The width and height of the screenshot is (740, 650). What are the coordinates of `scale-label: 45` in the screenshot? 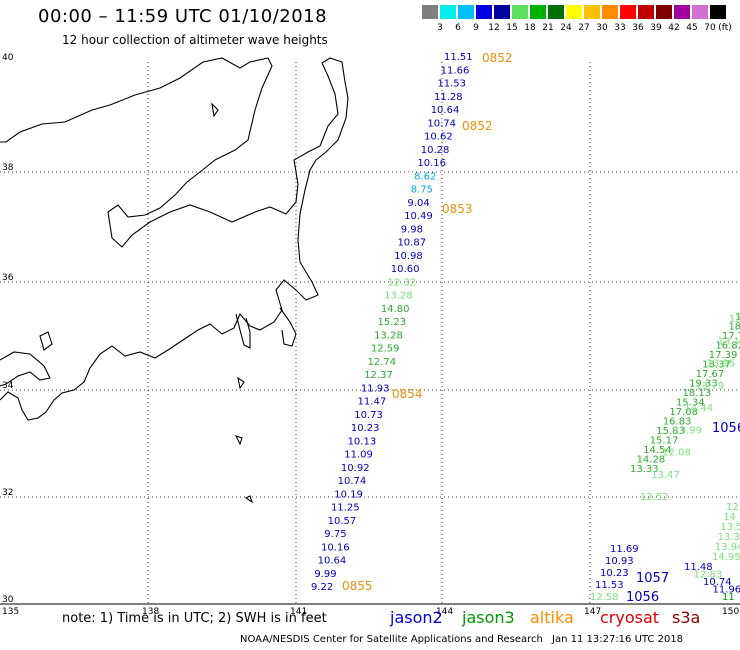 It's located at (692, 28).